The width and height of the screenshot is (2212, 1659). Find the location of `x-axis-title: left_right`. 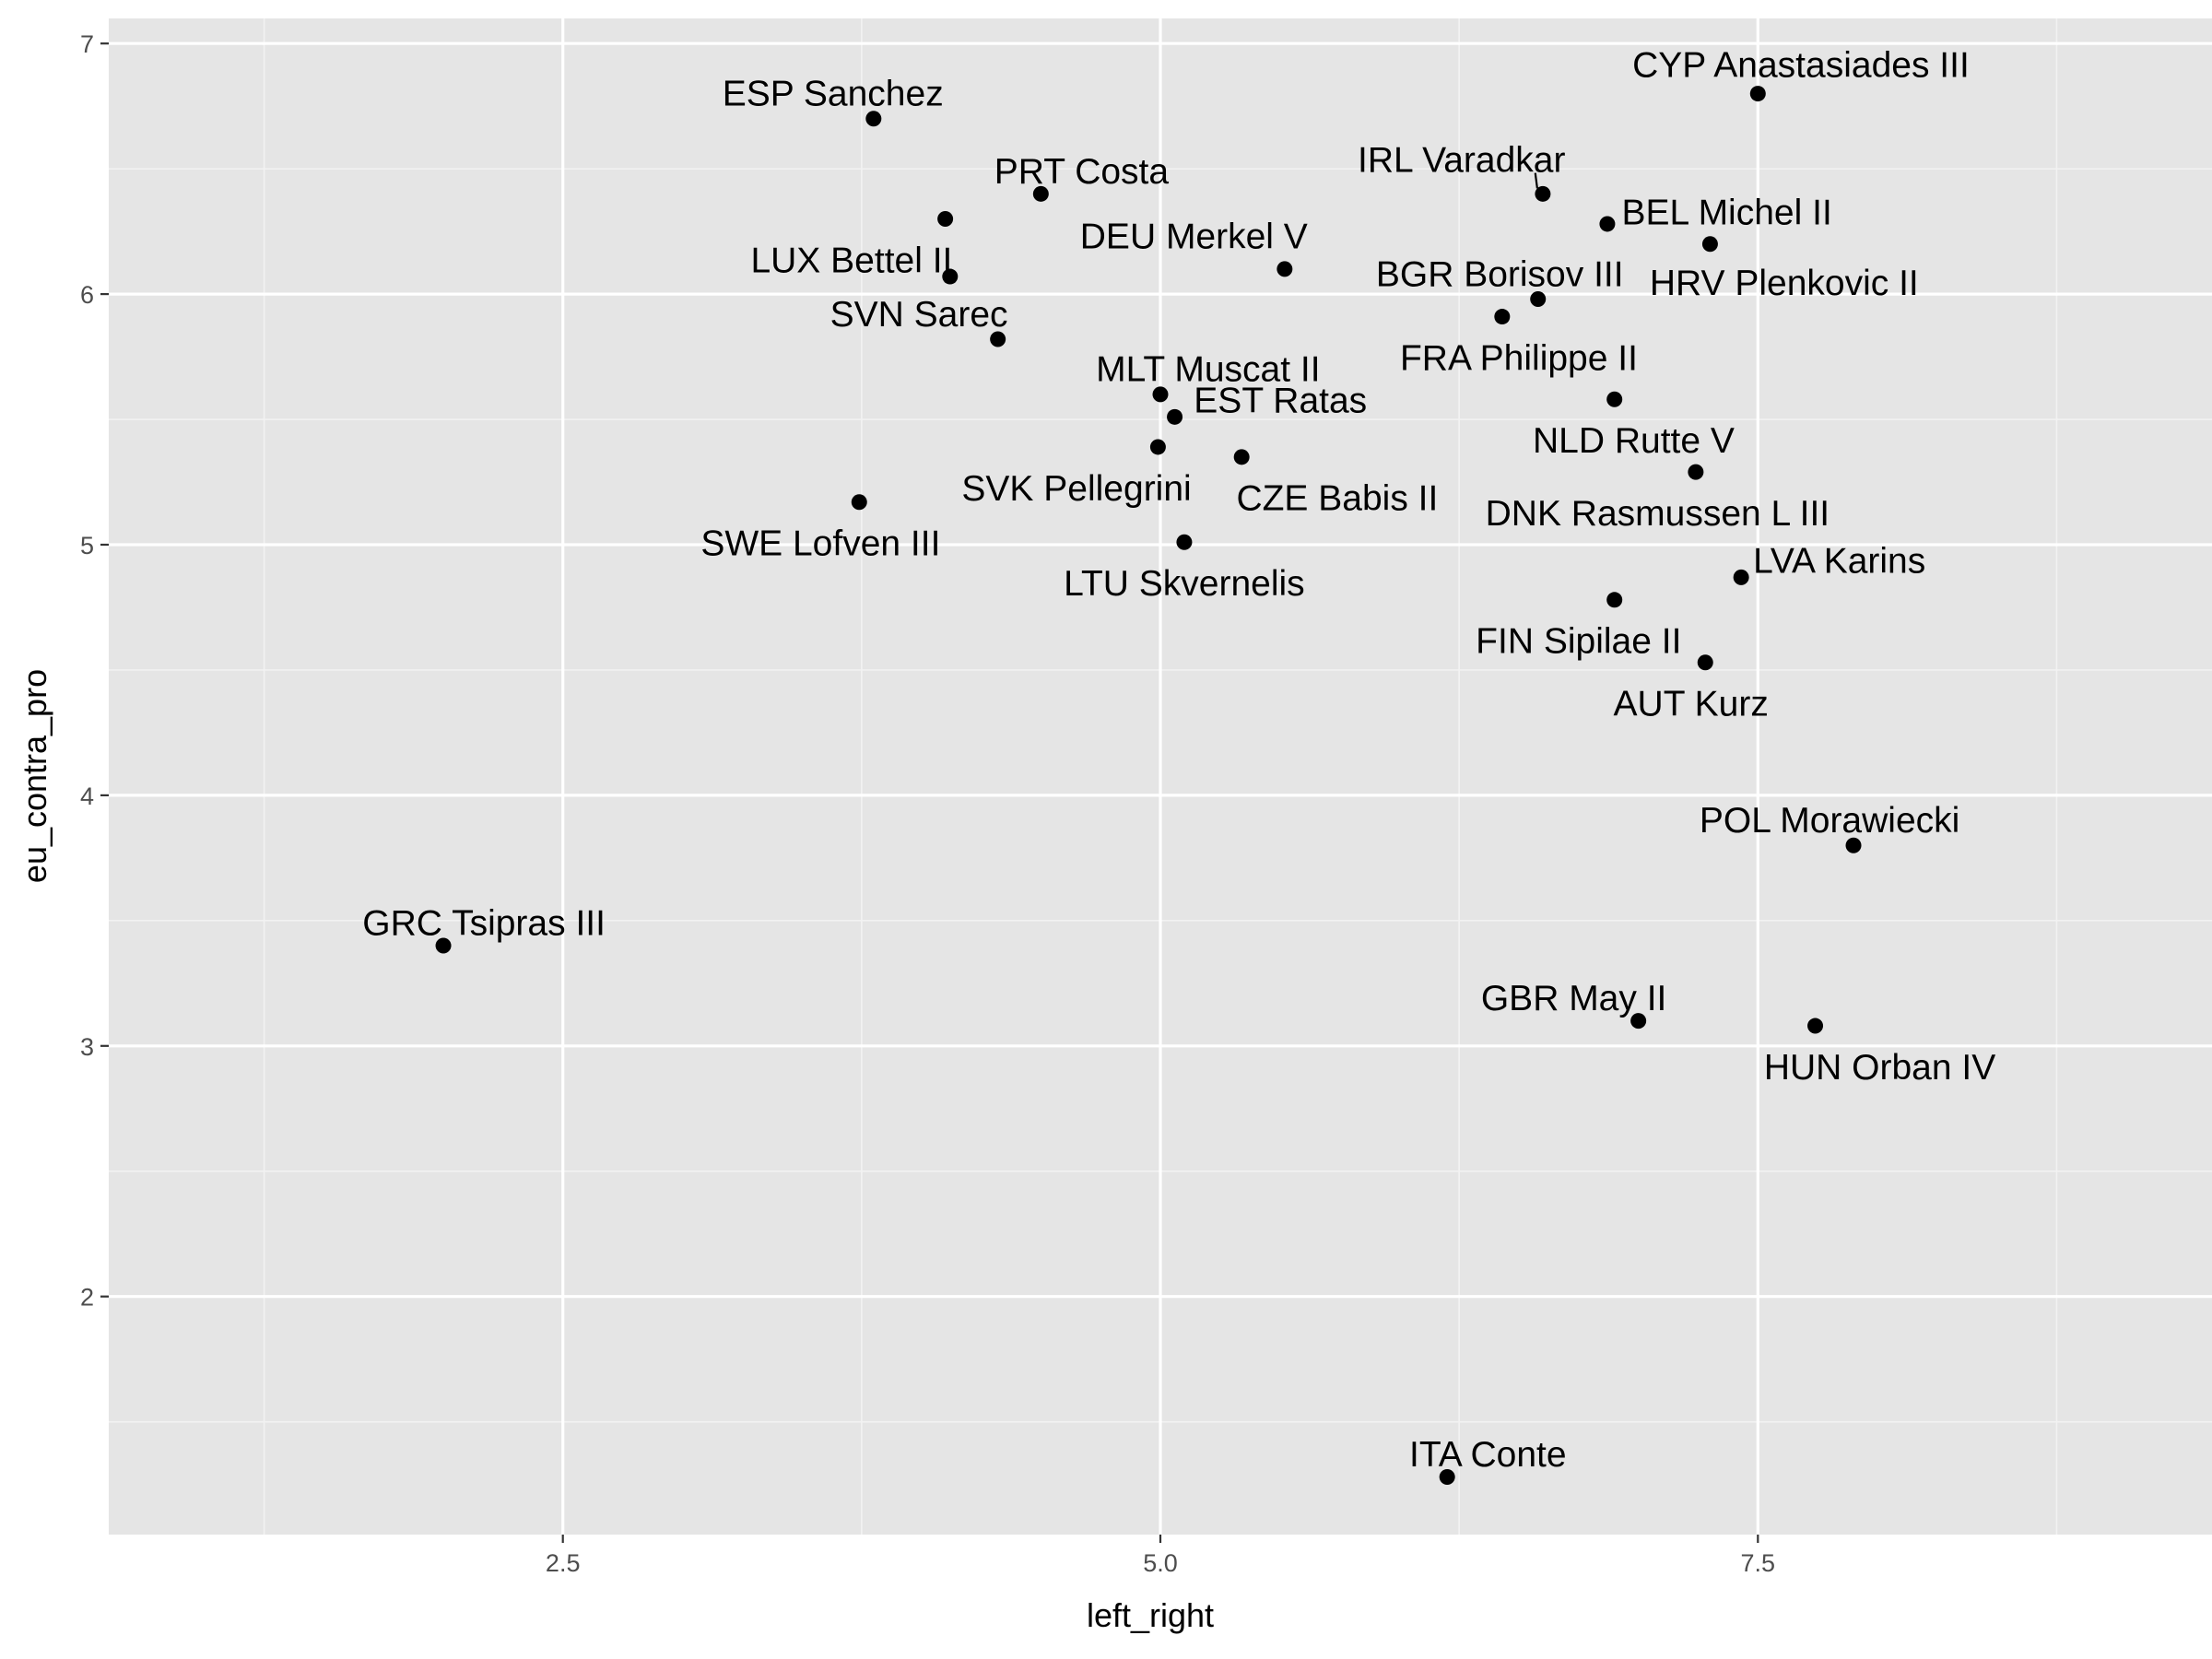

x-axis-title: left_right is located at coordinates (1150, 1615).